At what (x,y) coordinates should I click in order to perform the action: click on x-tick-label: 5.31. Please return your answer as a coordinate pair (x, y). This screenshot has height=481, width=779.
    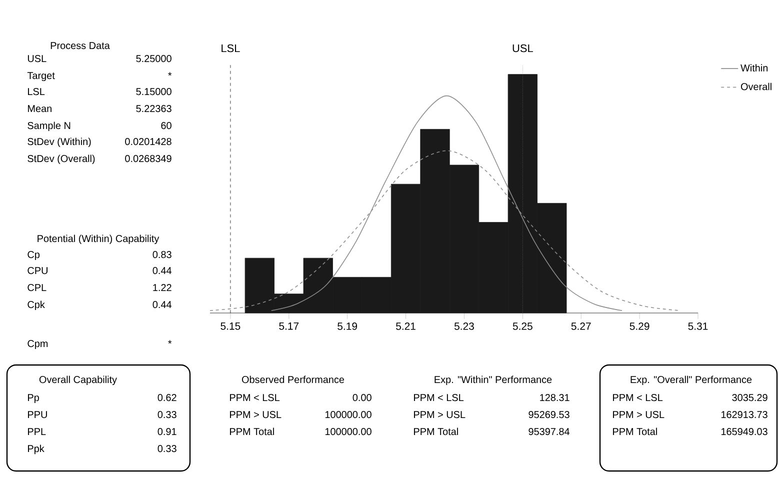
    Looking at the image, I should click on (698, 326).